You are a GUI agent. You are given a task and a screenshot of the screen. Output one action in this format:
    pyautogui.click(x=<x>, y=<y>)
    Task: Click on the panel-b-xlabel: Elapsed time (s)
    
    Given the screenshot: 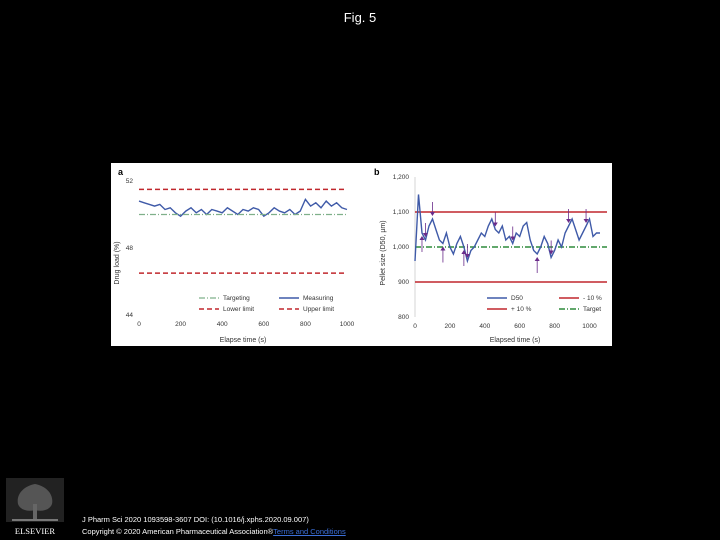 What is the action you would take?
    pyautogui.click(x=515, y=340)
    